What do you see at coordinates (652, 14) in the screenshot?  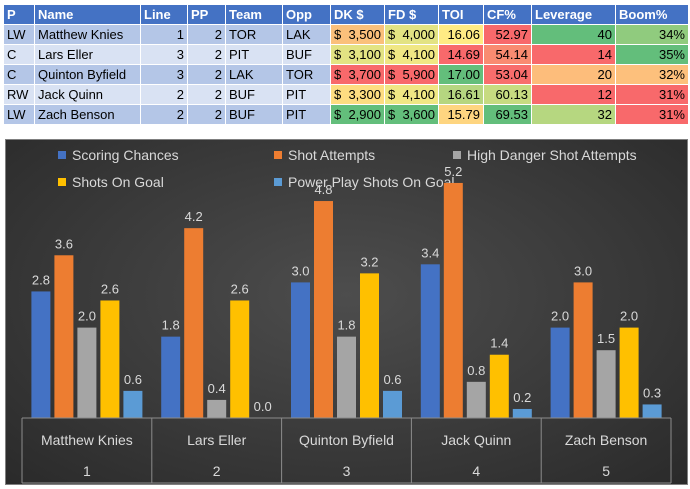 I see `column-header: Boom%` at bounding box center [652, 14].